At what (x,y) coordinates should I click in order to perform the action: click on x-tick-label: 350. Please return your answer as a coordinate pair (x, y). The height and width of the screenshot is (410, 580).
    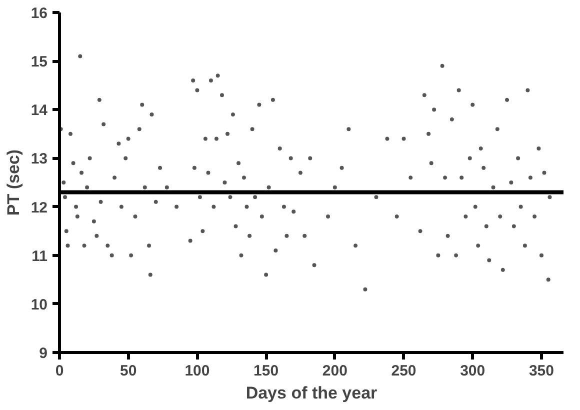
    Looking at the image, I should click on (541, 371).